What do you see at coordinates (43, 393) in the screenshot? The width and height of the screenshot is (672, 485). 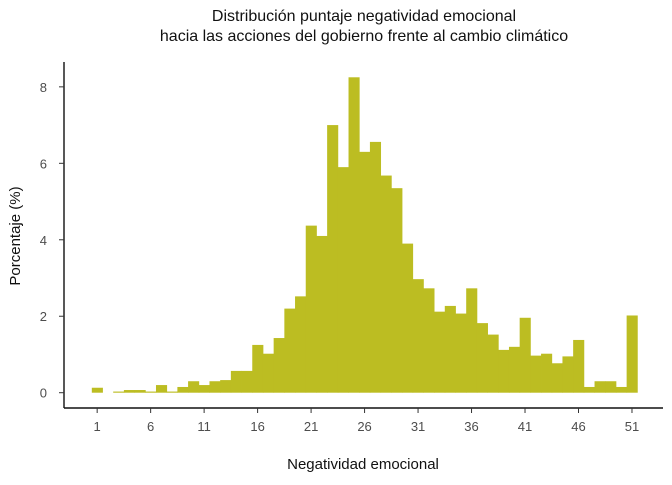 I see `y-tick-label: 0` at bounding box center [43, 393].